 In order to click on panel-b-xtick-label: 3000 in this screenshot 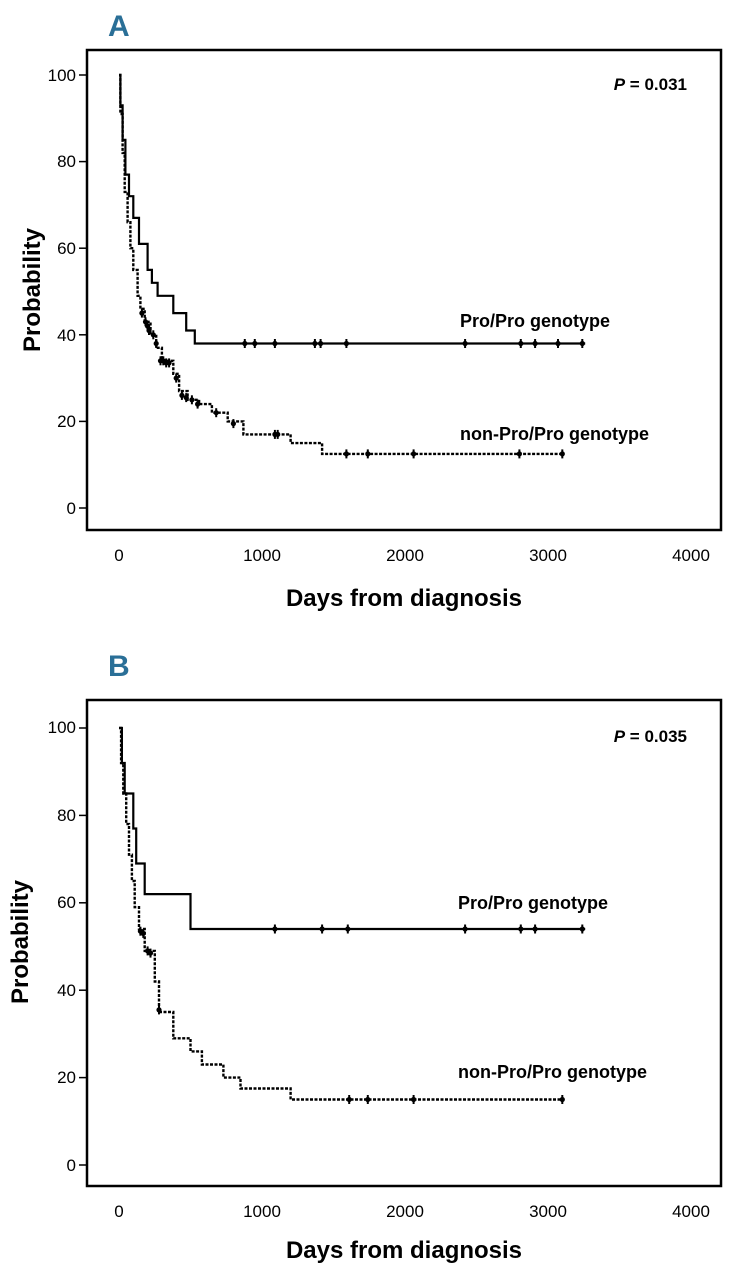, I will do `click(548, 1211)`.